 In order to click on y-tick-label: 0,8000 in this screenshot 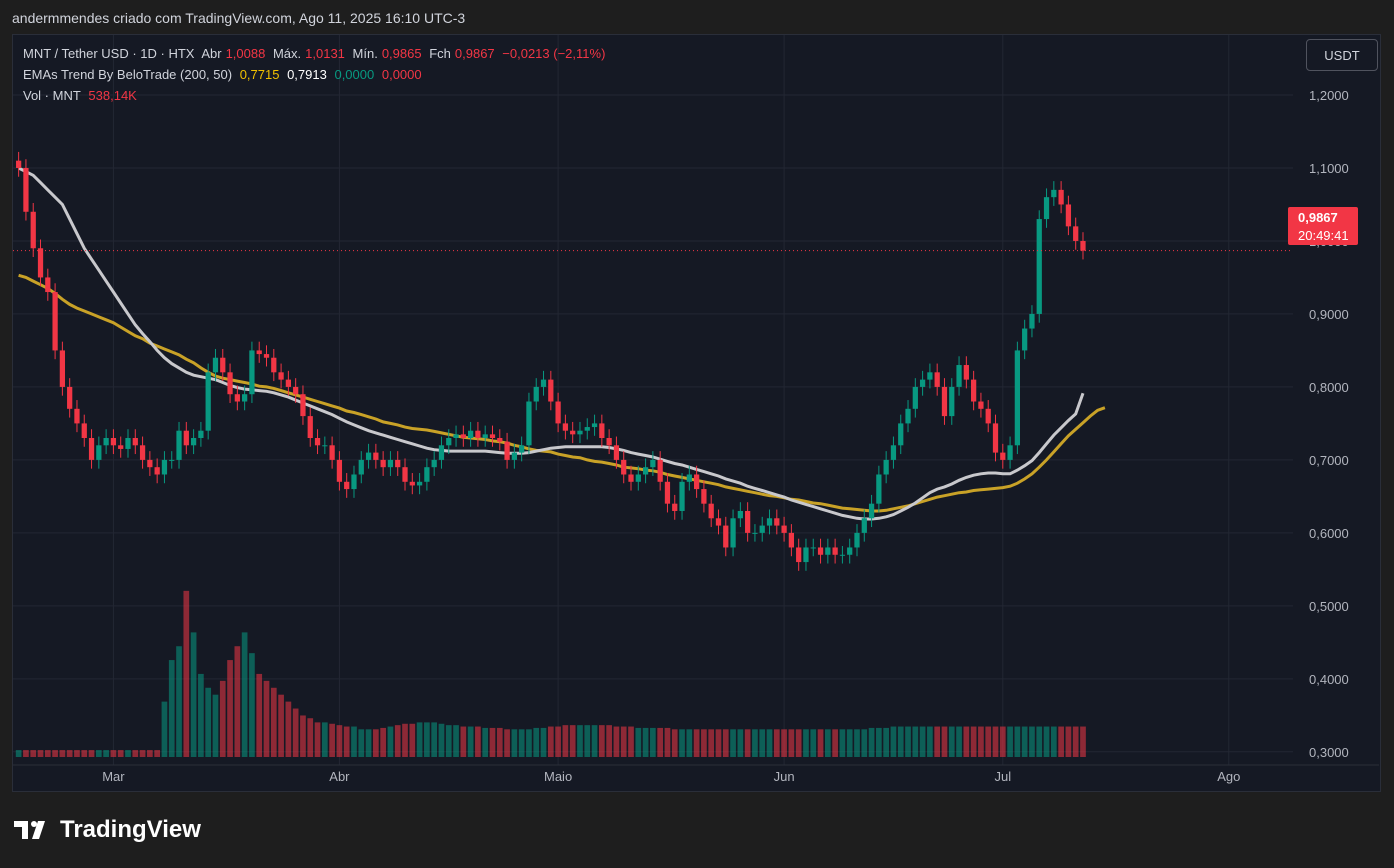, I will do `click(1329, 387)`.